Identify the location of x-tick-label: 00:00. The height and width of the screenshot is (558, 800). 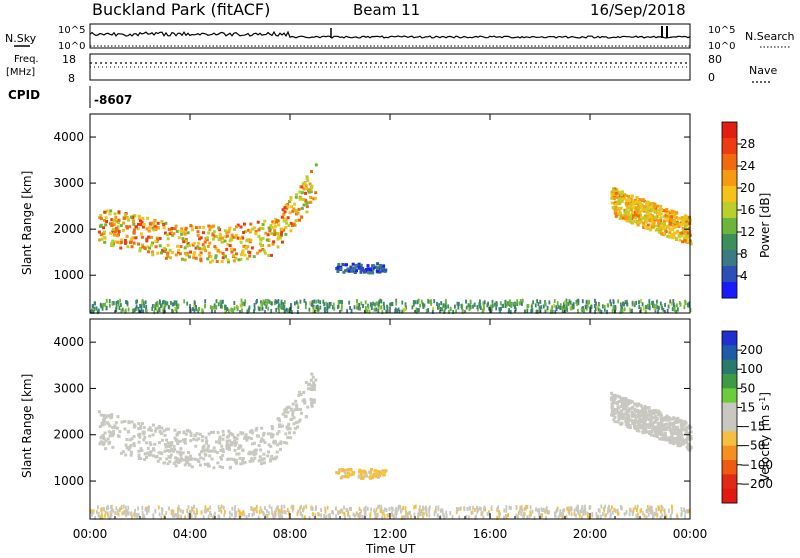
(90, 534).